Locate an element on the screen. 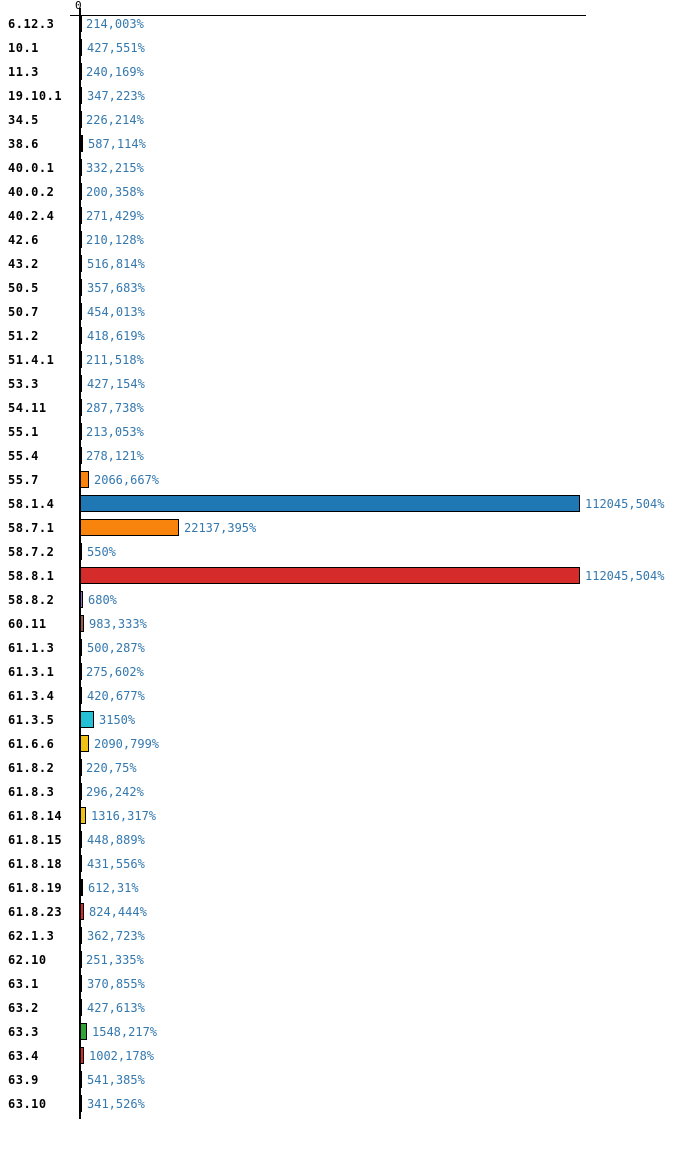 The height and width of the screenshot is (1149, 700). category-label: 53.3 is located at coordinates (23, 384).